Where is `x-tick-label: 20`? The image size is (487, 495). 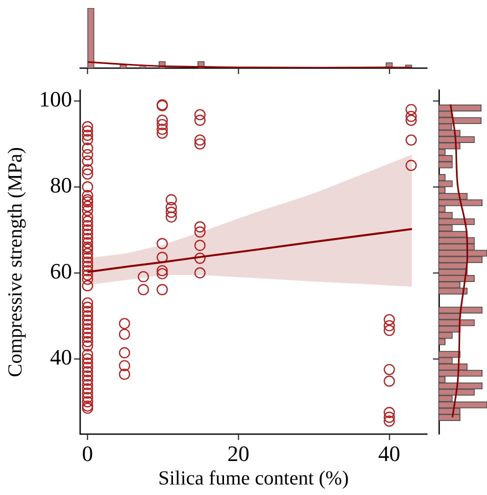
x-tick-label: 20 is located at coordinates (238, 453).